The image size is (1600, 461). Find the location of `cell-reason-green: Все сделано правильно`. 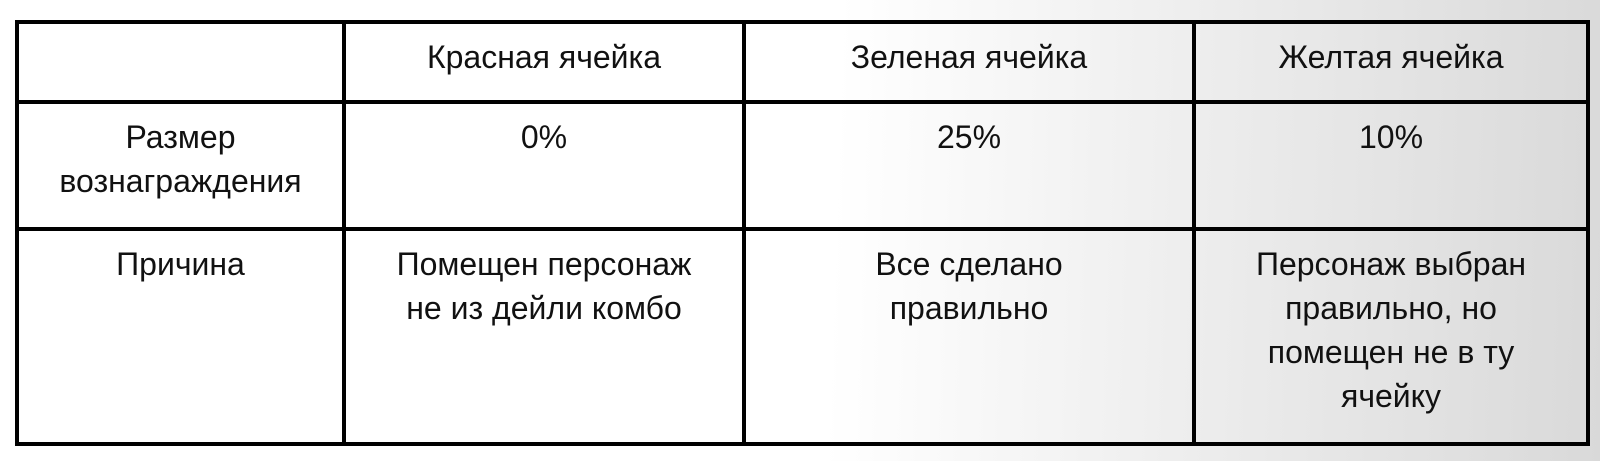

cell-reason-green: Все сделано правильно is located at coordinates (969, 336).